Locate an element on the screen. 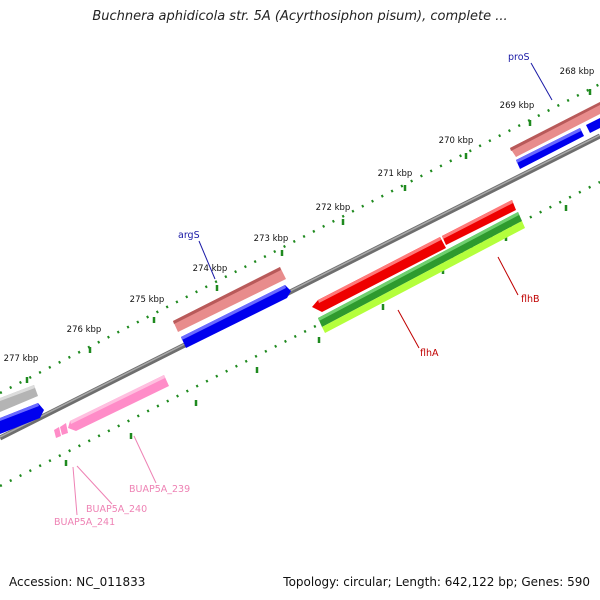  gene-label-flhb: flhB is located at coordinates (530, 299).